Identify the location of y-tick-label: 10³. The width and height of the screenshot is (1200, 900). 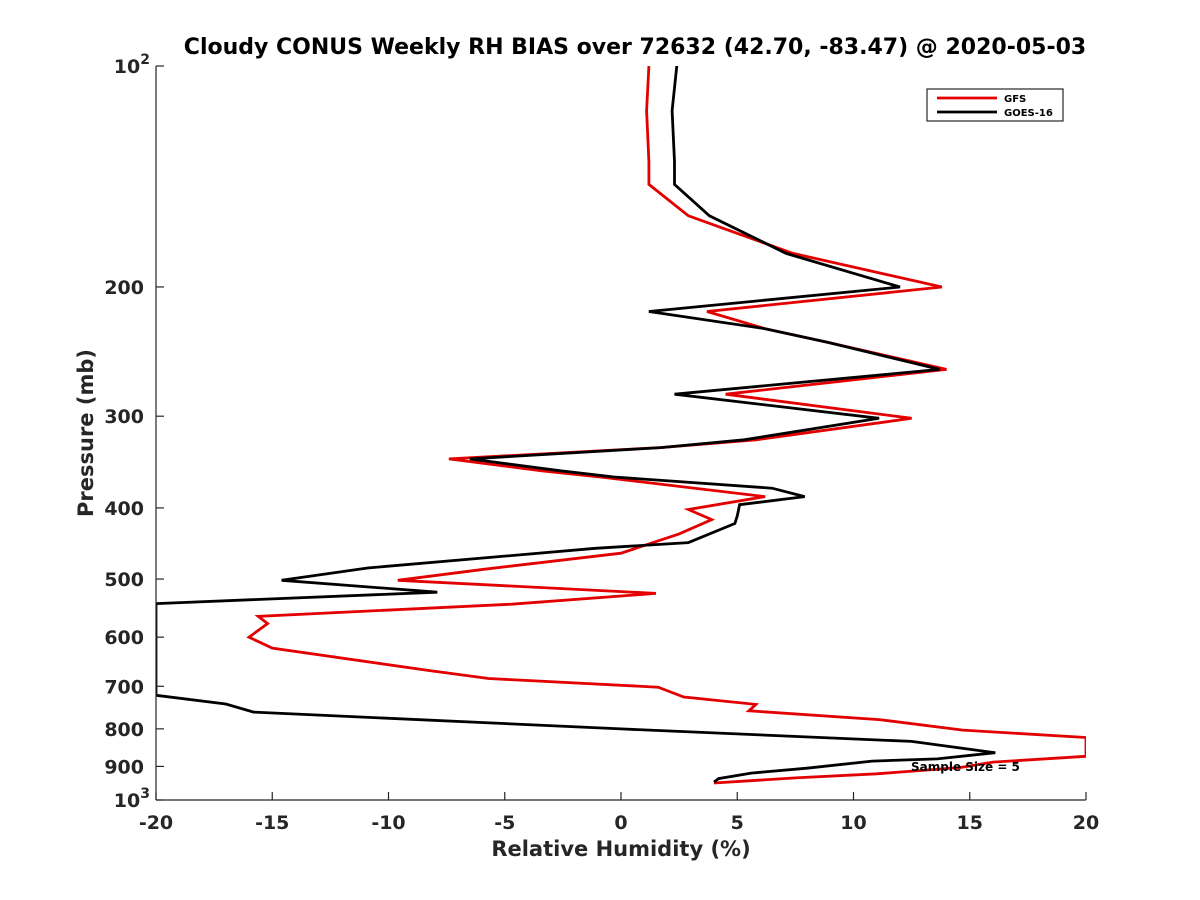
(132, 799).